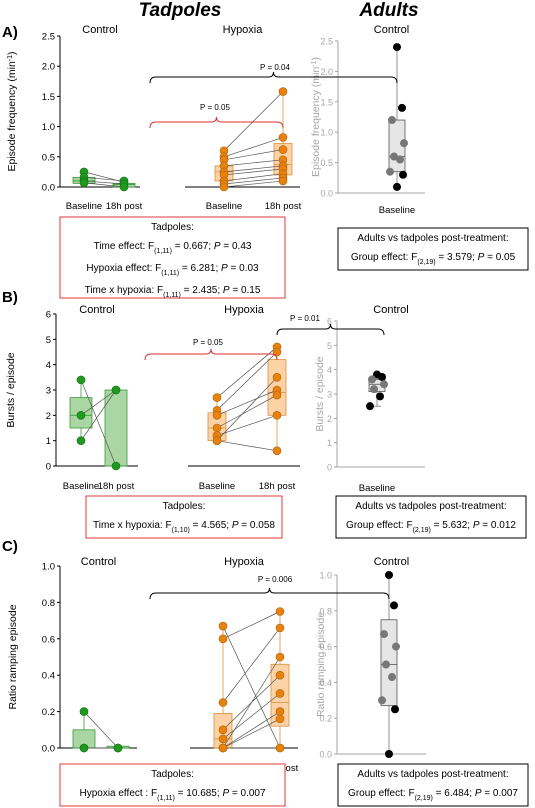 This screenshot has height=808, width=535. What do you see at coordinates (377, 488) in the screenshot?
I see `adult-x-tick-label: Baseline` at bounding box center [377, 488].